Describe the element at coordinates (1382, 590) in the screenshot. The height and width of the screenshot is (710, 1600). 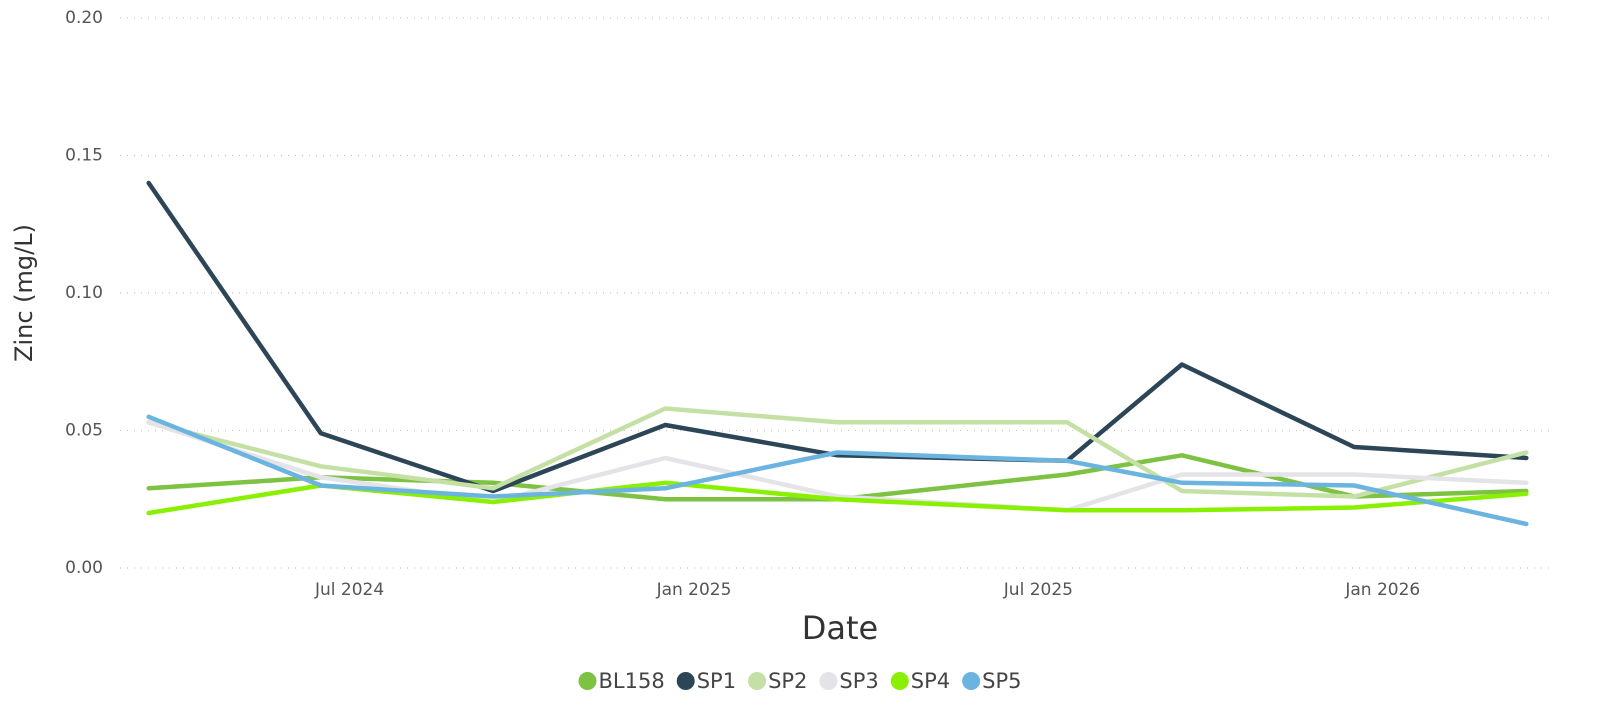
I see `x-tick-label: Jan 2026` at that location.